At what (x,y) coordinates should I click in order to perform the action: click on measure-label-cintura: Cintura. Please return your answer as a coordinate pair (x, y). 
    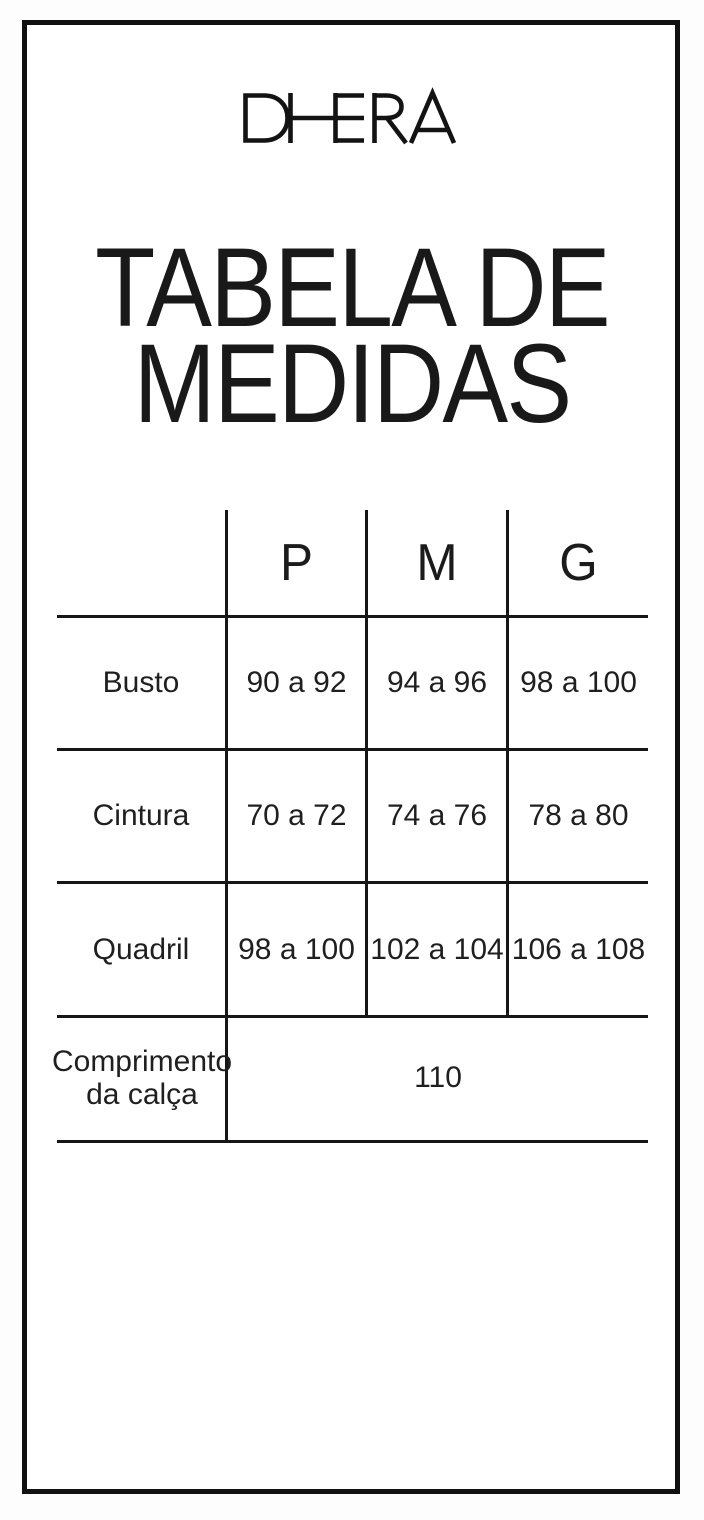
    Looking at the image, I should click on (141, 815).